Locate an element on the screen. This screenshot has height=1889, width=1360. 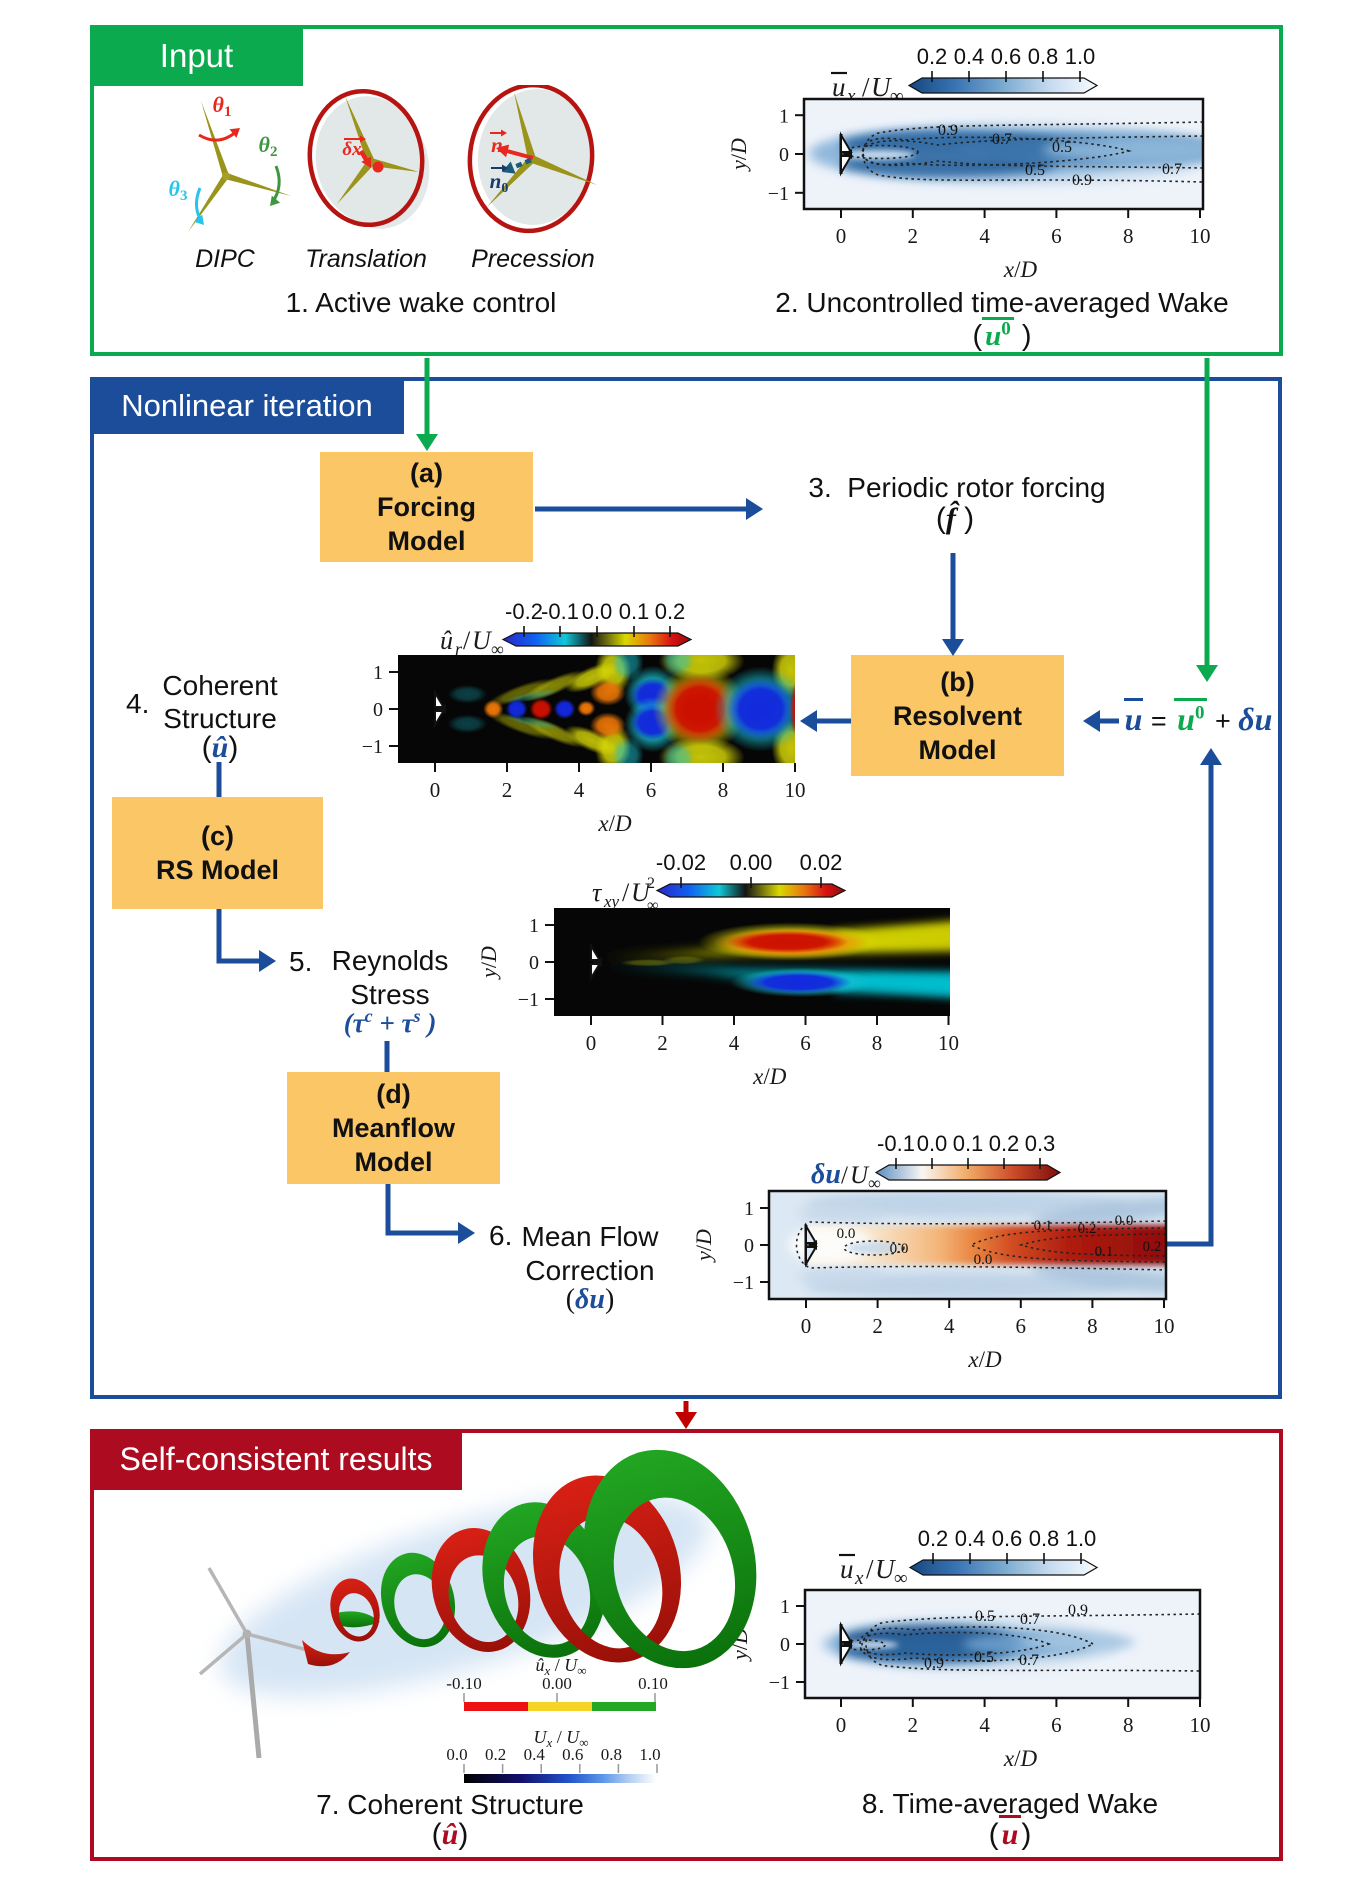
svg-text: 0.10 is located at coordinates (653, 1683).